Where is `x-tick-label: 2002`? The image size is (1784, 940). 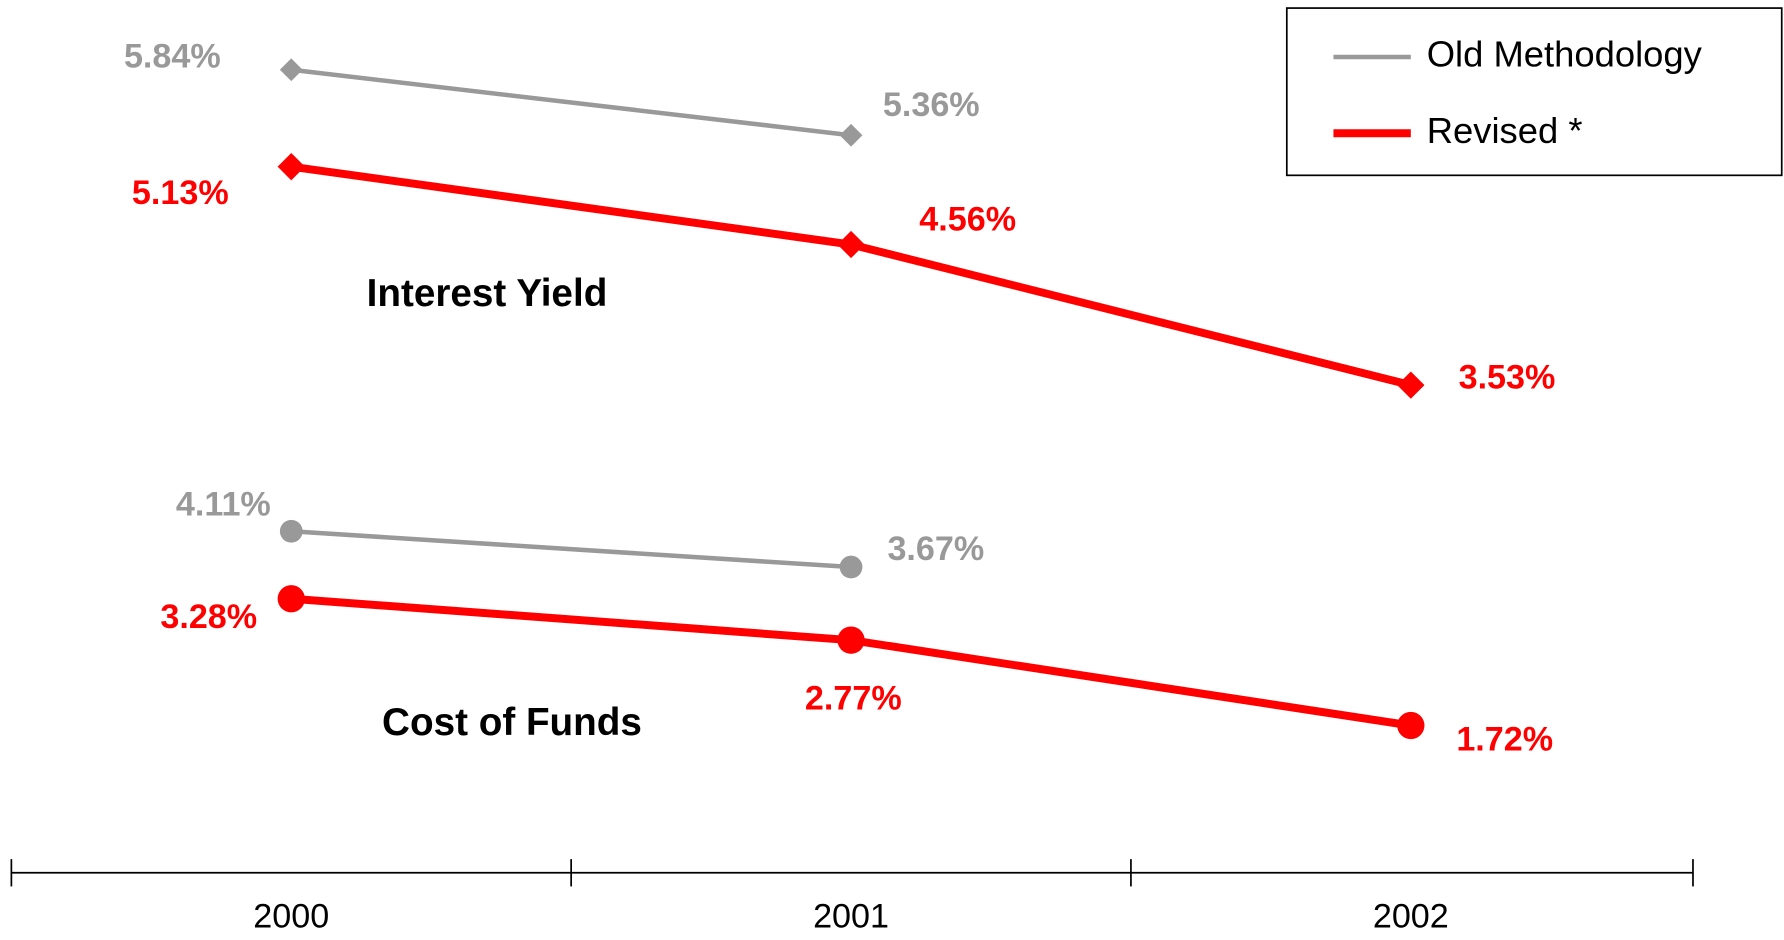
x-tick-label: 2002 is located at coordinates (1411, 916).